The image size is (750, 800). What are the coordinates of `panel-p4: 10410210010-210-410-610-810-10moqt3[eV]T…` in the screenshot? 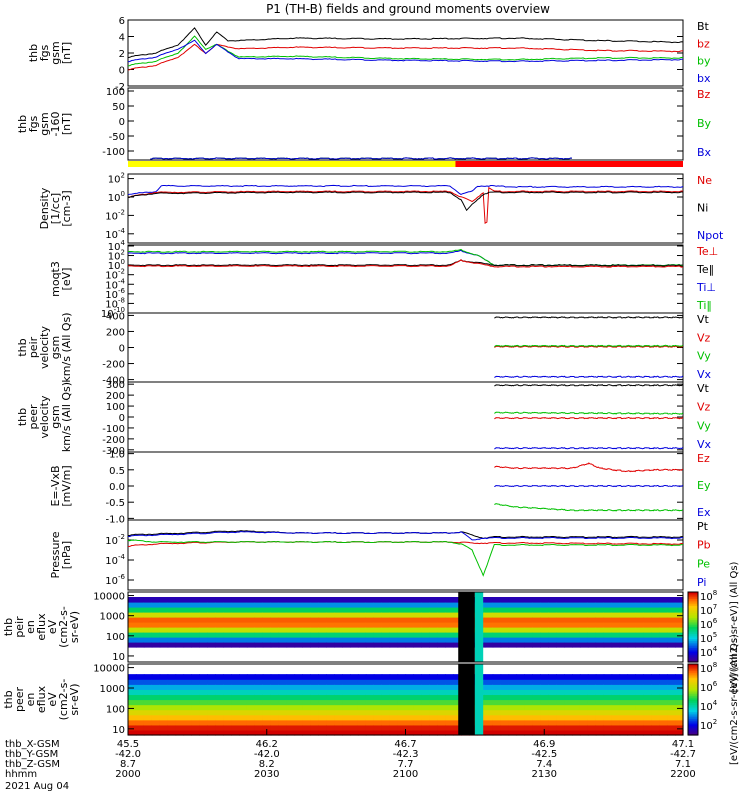 It's located at (383, 279).